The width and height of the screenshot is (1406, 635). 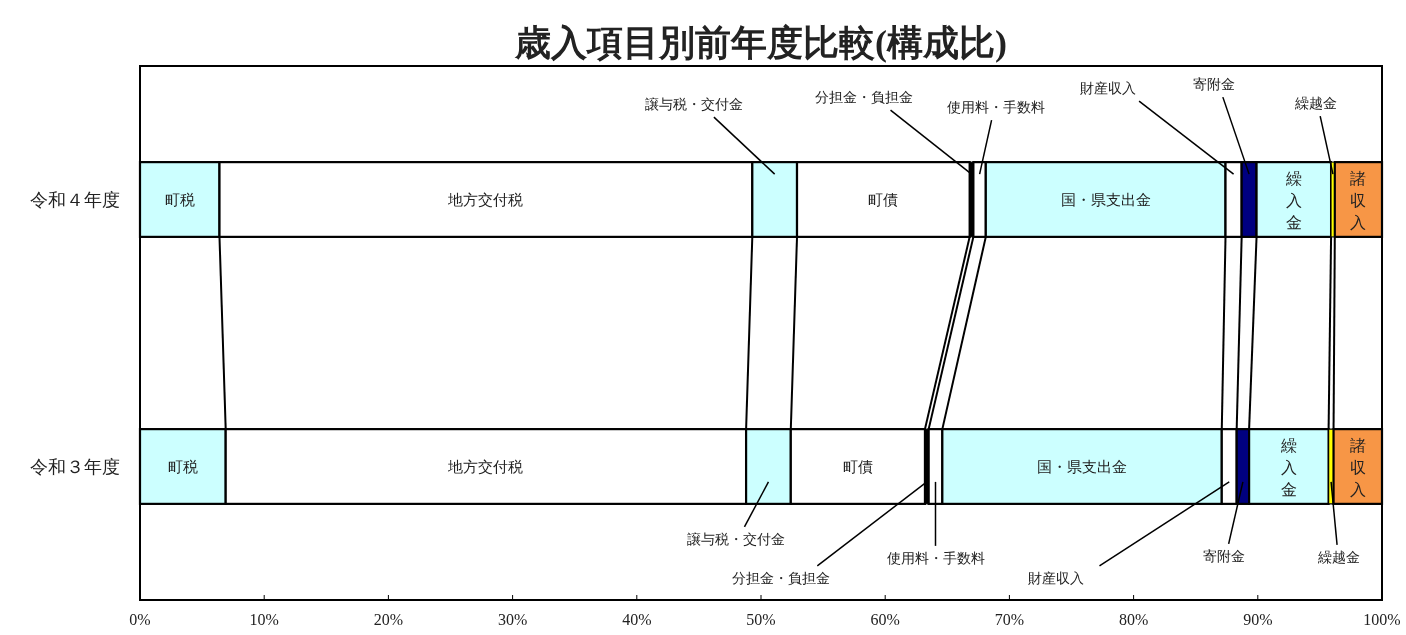 I want to click on x-tick-label: 70%, so click(x=1009, y=619).